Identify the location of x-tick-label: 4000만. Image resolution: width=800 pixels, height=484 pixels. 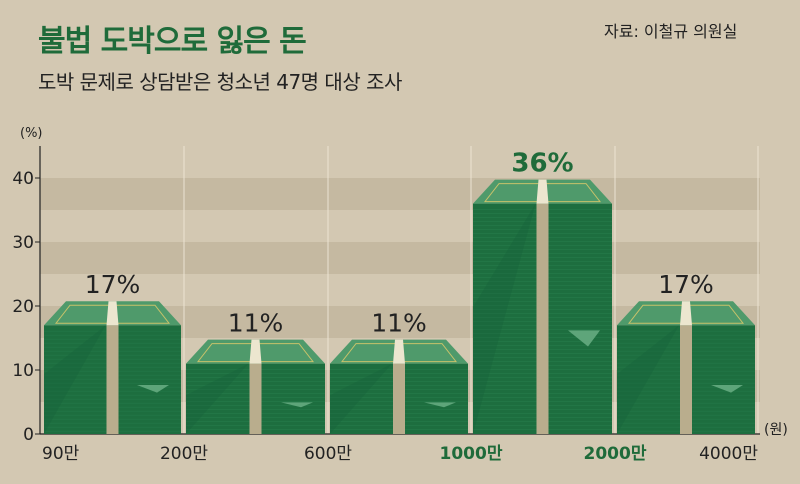
(728, 454).